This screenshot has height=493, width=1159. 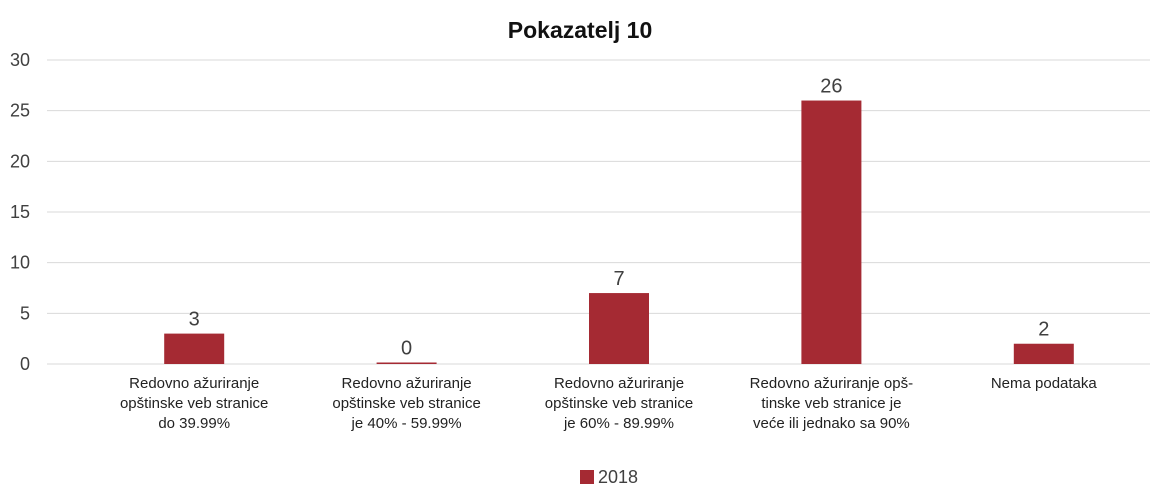 I want to click on y-tick-label: 5, so click(x=25, y=313).